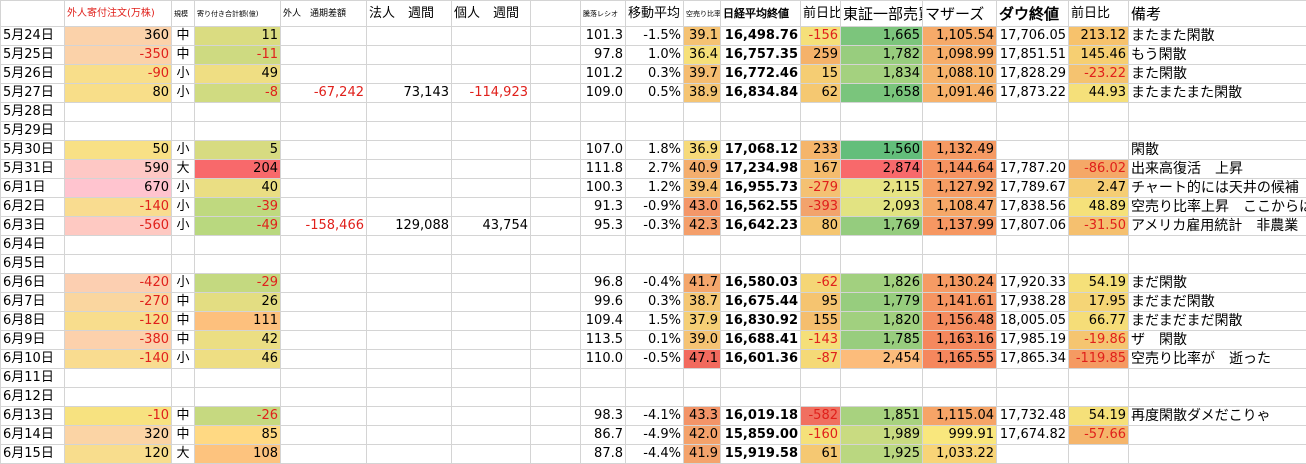  I want to click on cell: 101.2, so click(603, 74).